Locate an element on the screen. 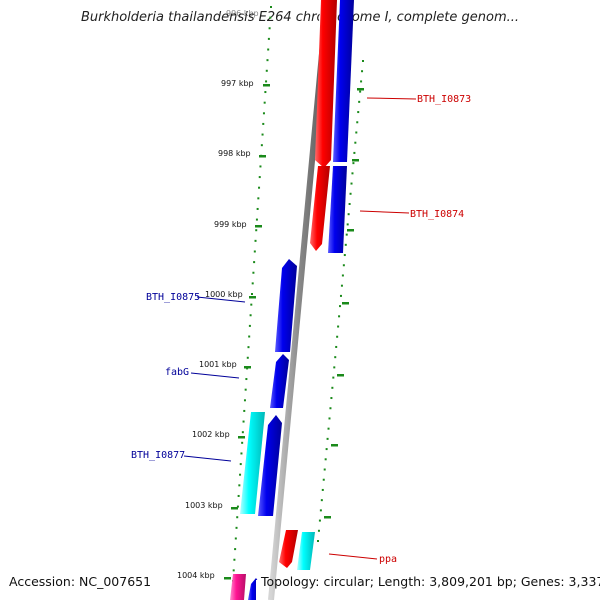  other-feature is located at coordinates (238, 587).